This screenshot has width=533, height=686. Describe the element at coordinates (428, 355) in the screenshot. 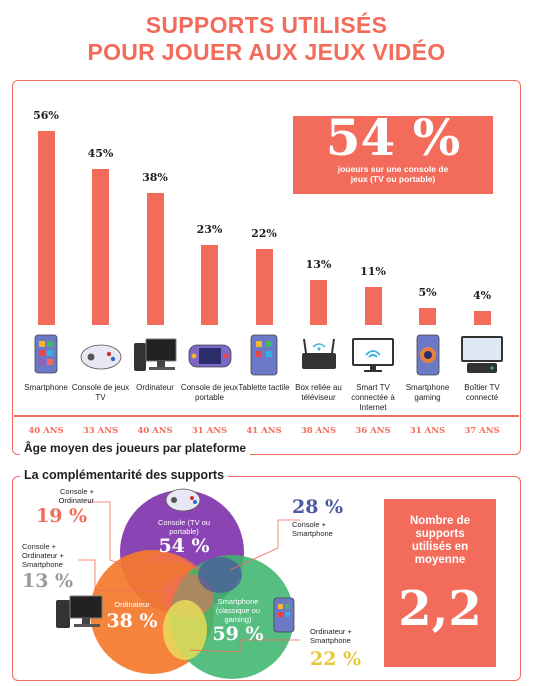

I see `gaming-phone-icon` at that location.